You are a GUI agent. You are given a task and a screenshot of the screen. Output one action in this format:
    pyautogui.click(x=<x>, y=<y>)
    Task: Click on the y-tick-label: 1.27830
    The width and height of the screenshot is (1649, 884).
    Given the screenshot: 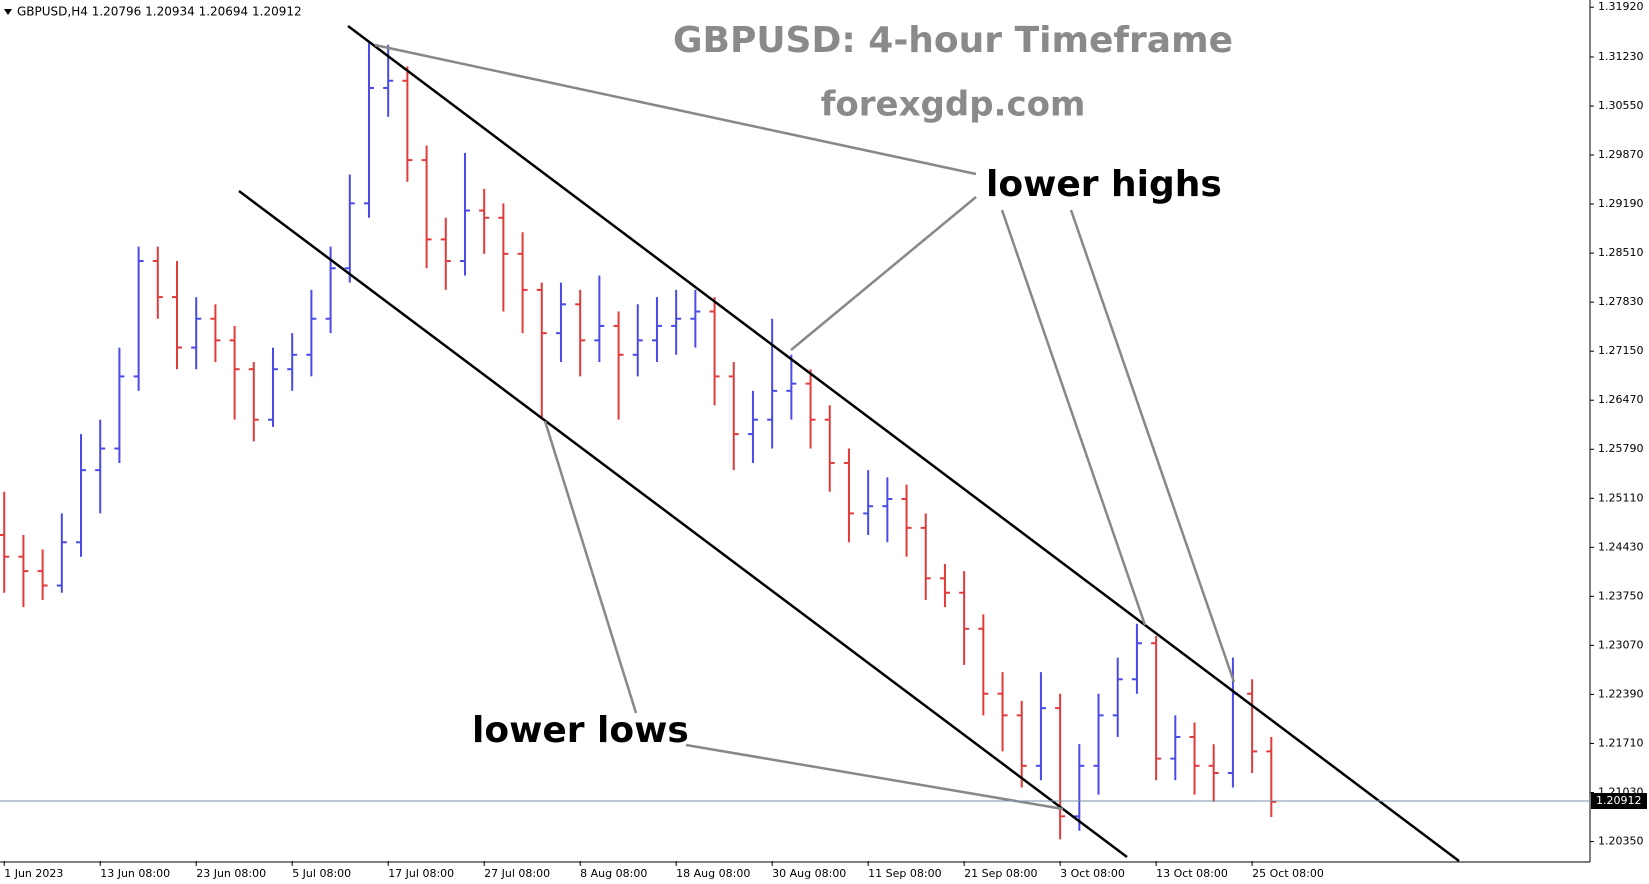 What is the action you would take?
    pyautogui.click(x=1621, y=301)
    